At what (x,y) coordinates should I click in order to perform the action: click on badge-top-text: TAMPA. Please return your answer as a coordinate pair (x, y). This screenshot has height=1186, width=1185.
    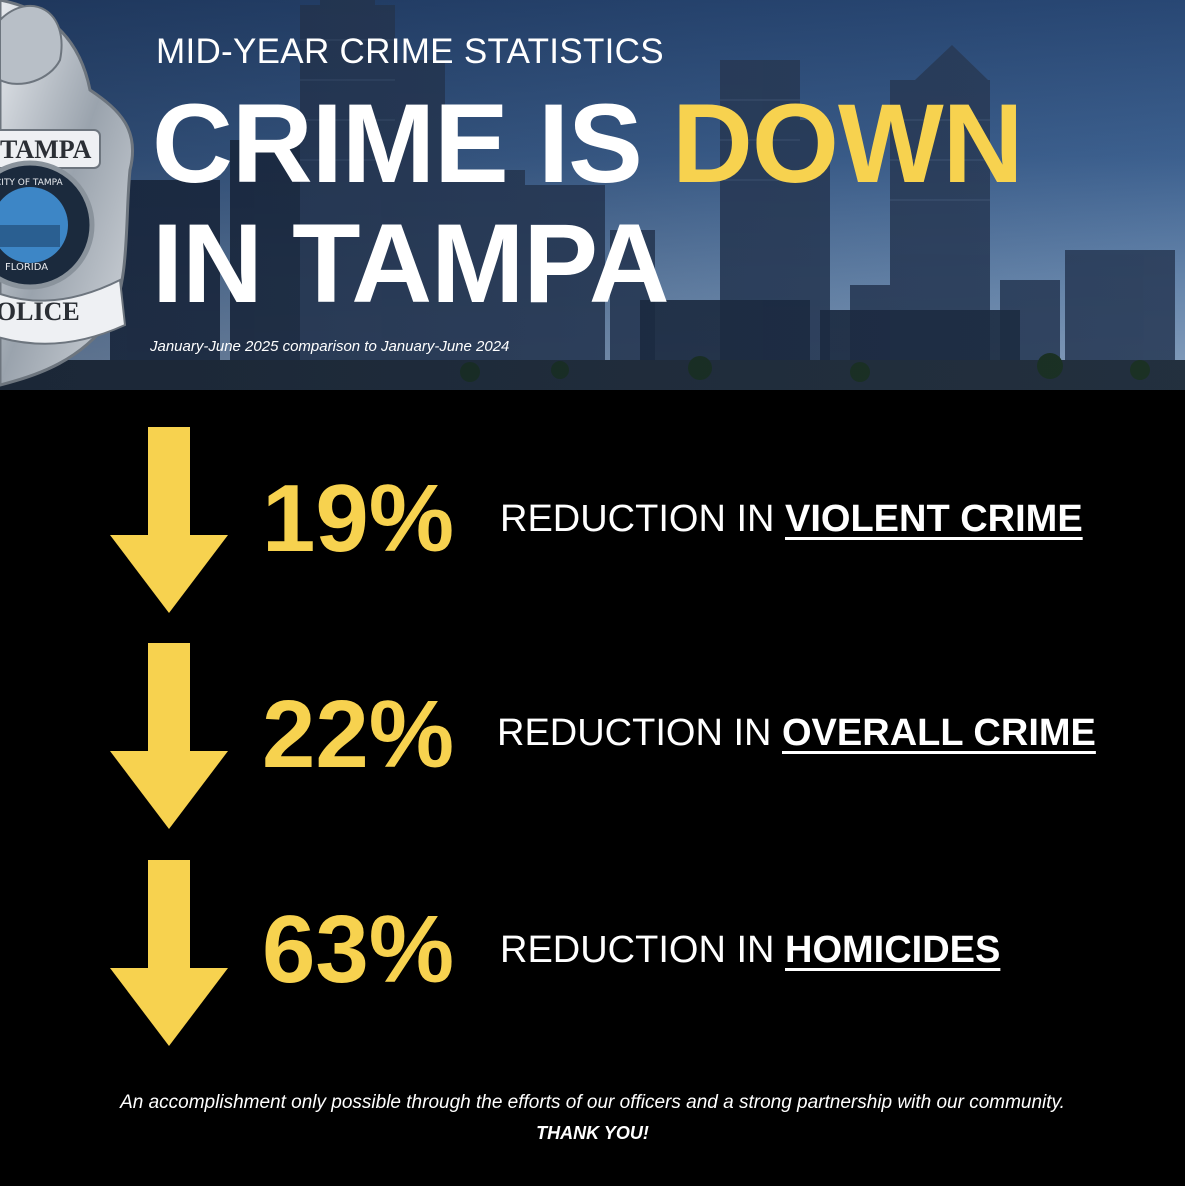
    Looking at the image, I should click on (46, 149).